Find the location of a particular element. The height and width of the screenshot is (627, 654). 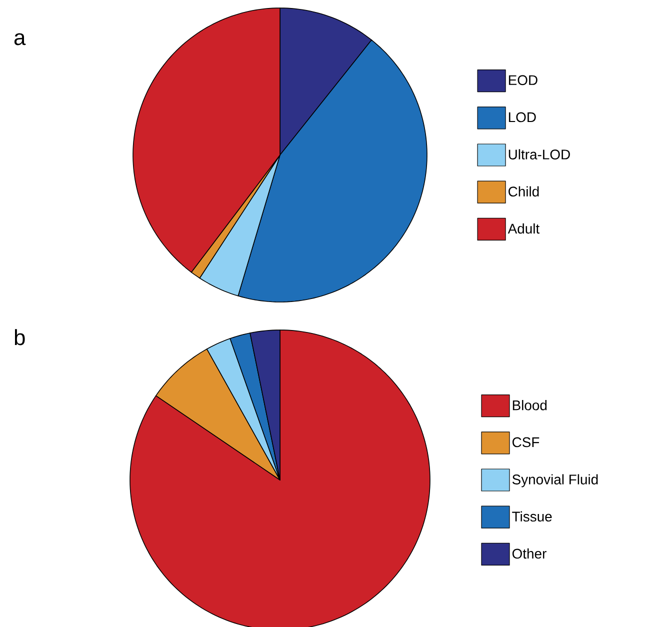

legend-label: Child is located at coordinates (523, 191).